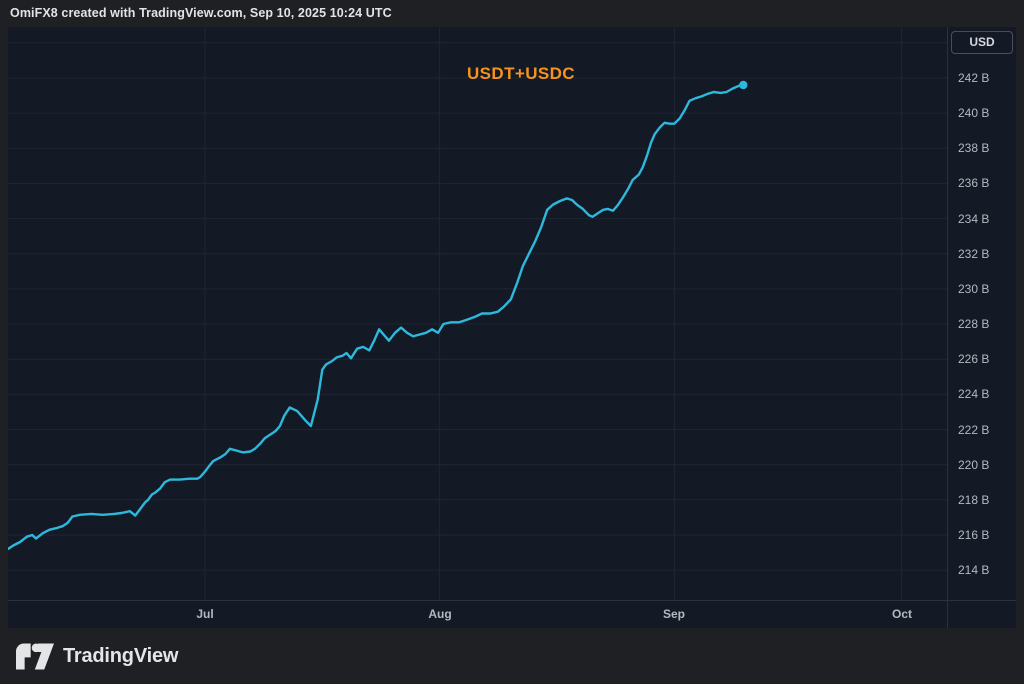 The image size is (1024, 684). I want to click on footer-bar: TradingView, so click(512, 656).